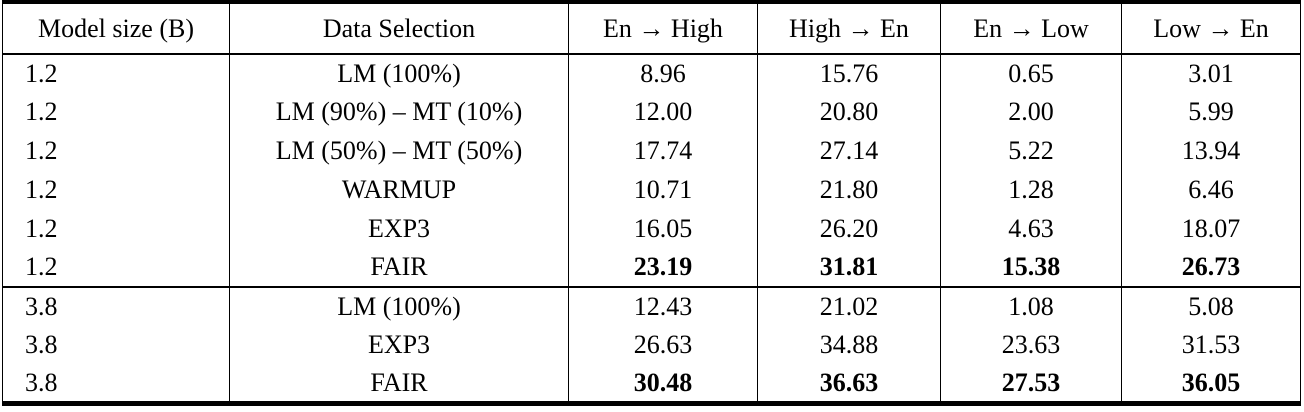 Image resolution: width=1304 pixels, height=412 pixels. What do you see at coordinates (663, 151) in the screenshot?
I see `metric-cell-en-to-high: 17.74` at bounding box center [663, 151].